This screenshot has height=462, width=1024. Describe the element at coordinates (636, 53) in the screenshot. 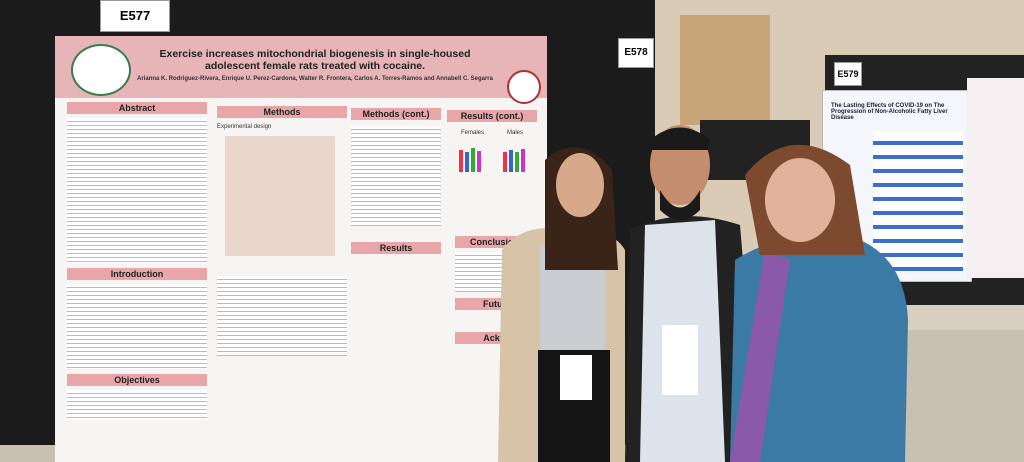

I see `board-label: E578` at that location.